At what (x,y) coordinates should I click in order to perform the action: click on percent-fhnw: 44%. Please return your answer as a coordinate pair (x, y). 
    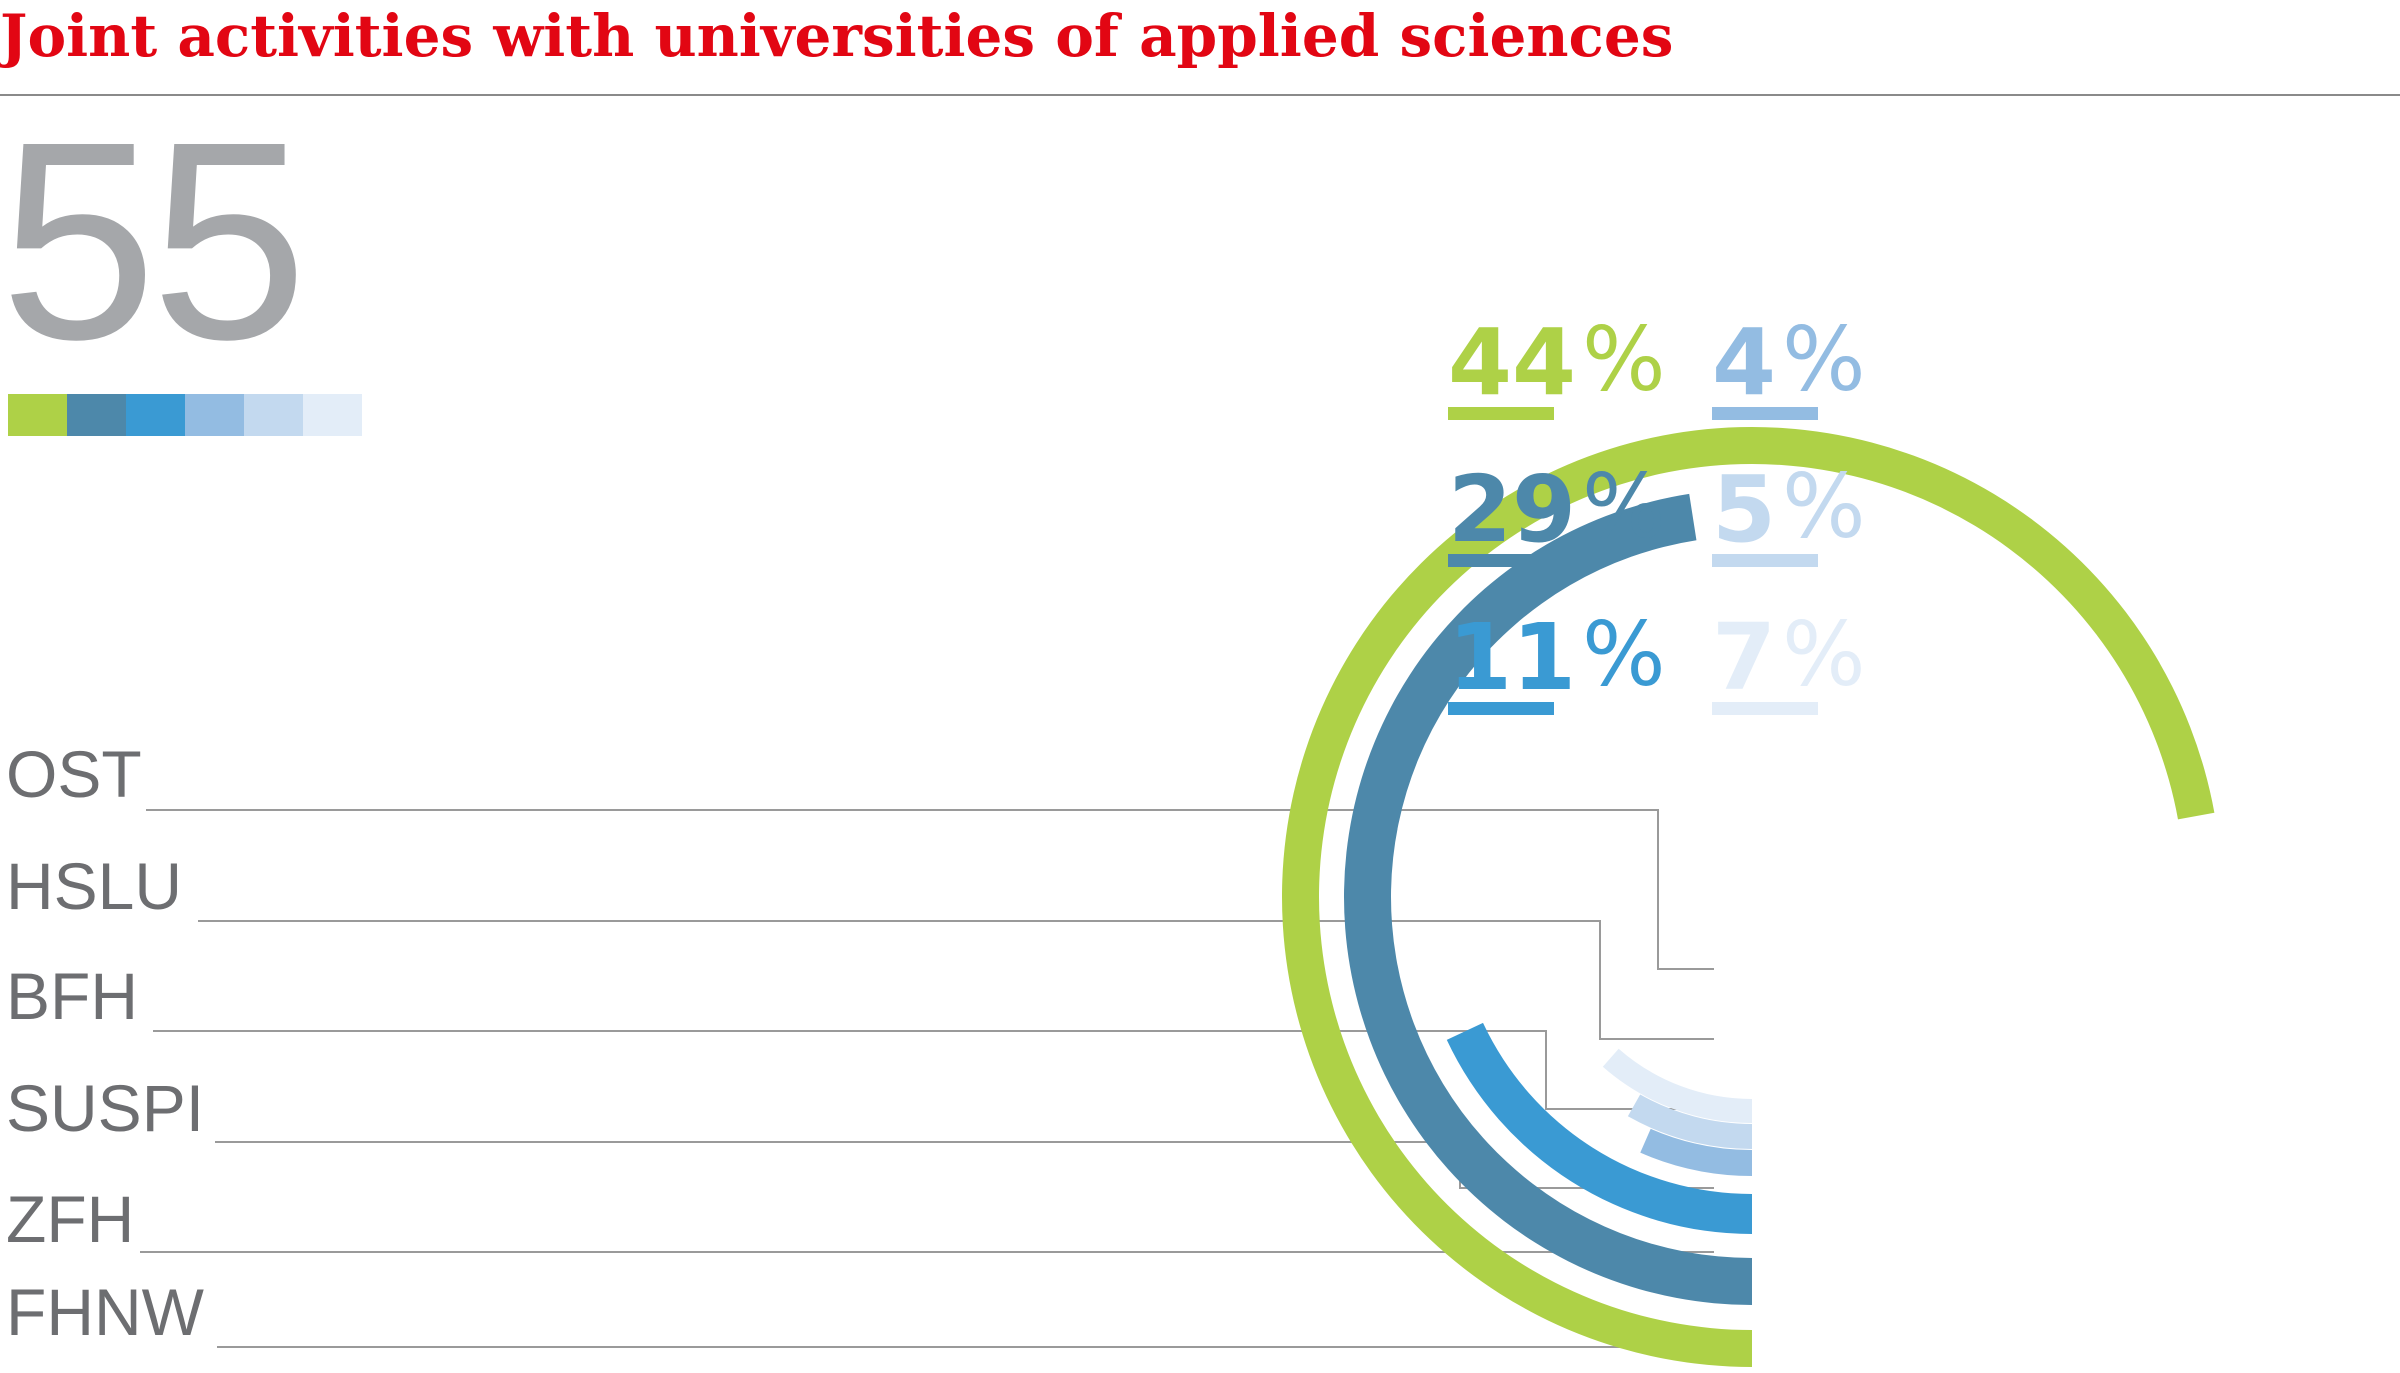
    Looking at the image, I should click on (1557, 362).